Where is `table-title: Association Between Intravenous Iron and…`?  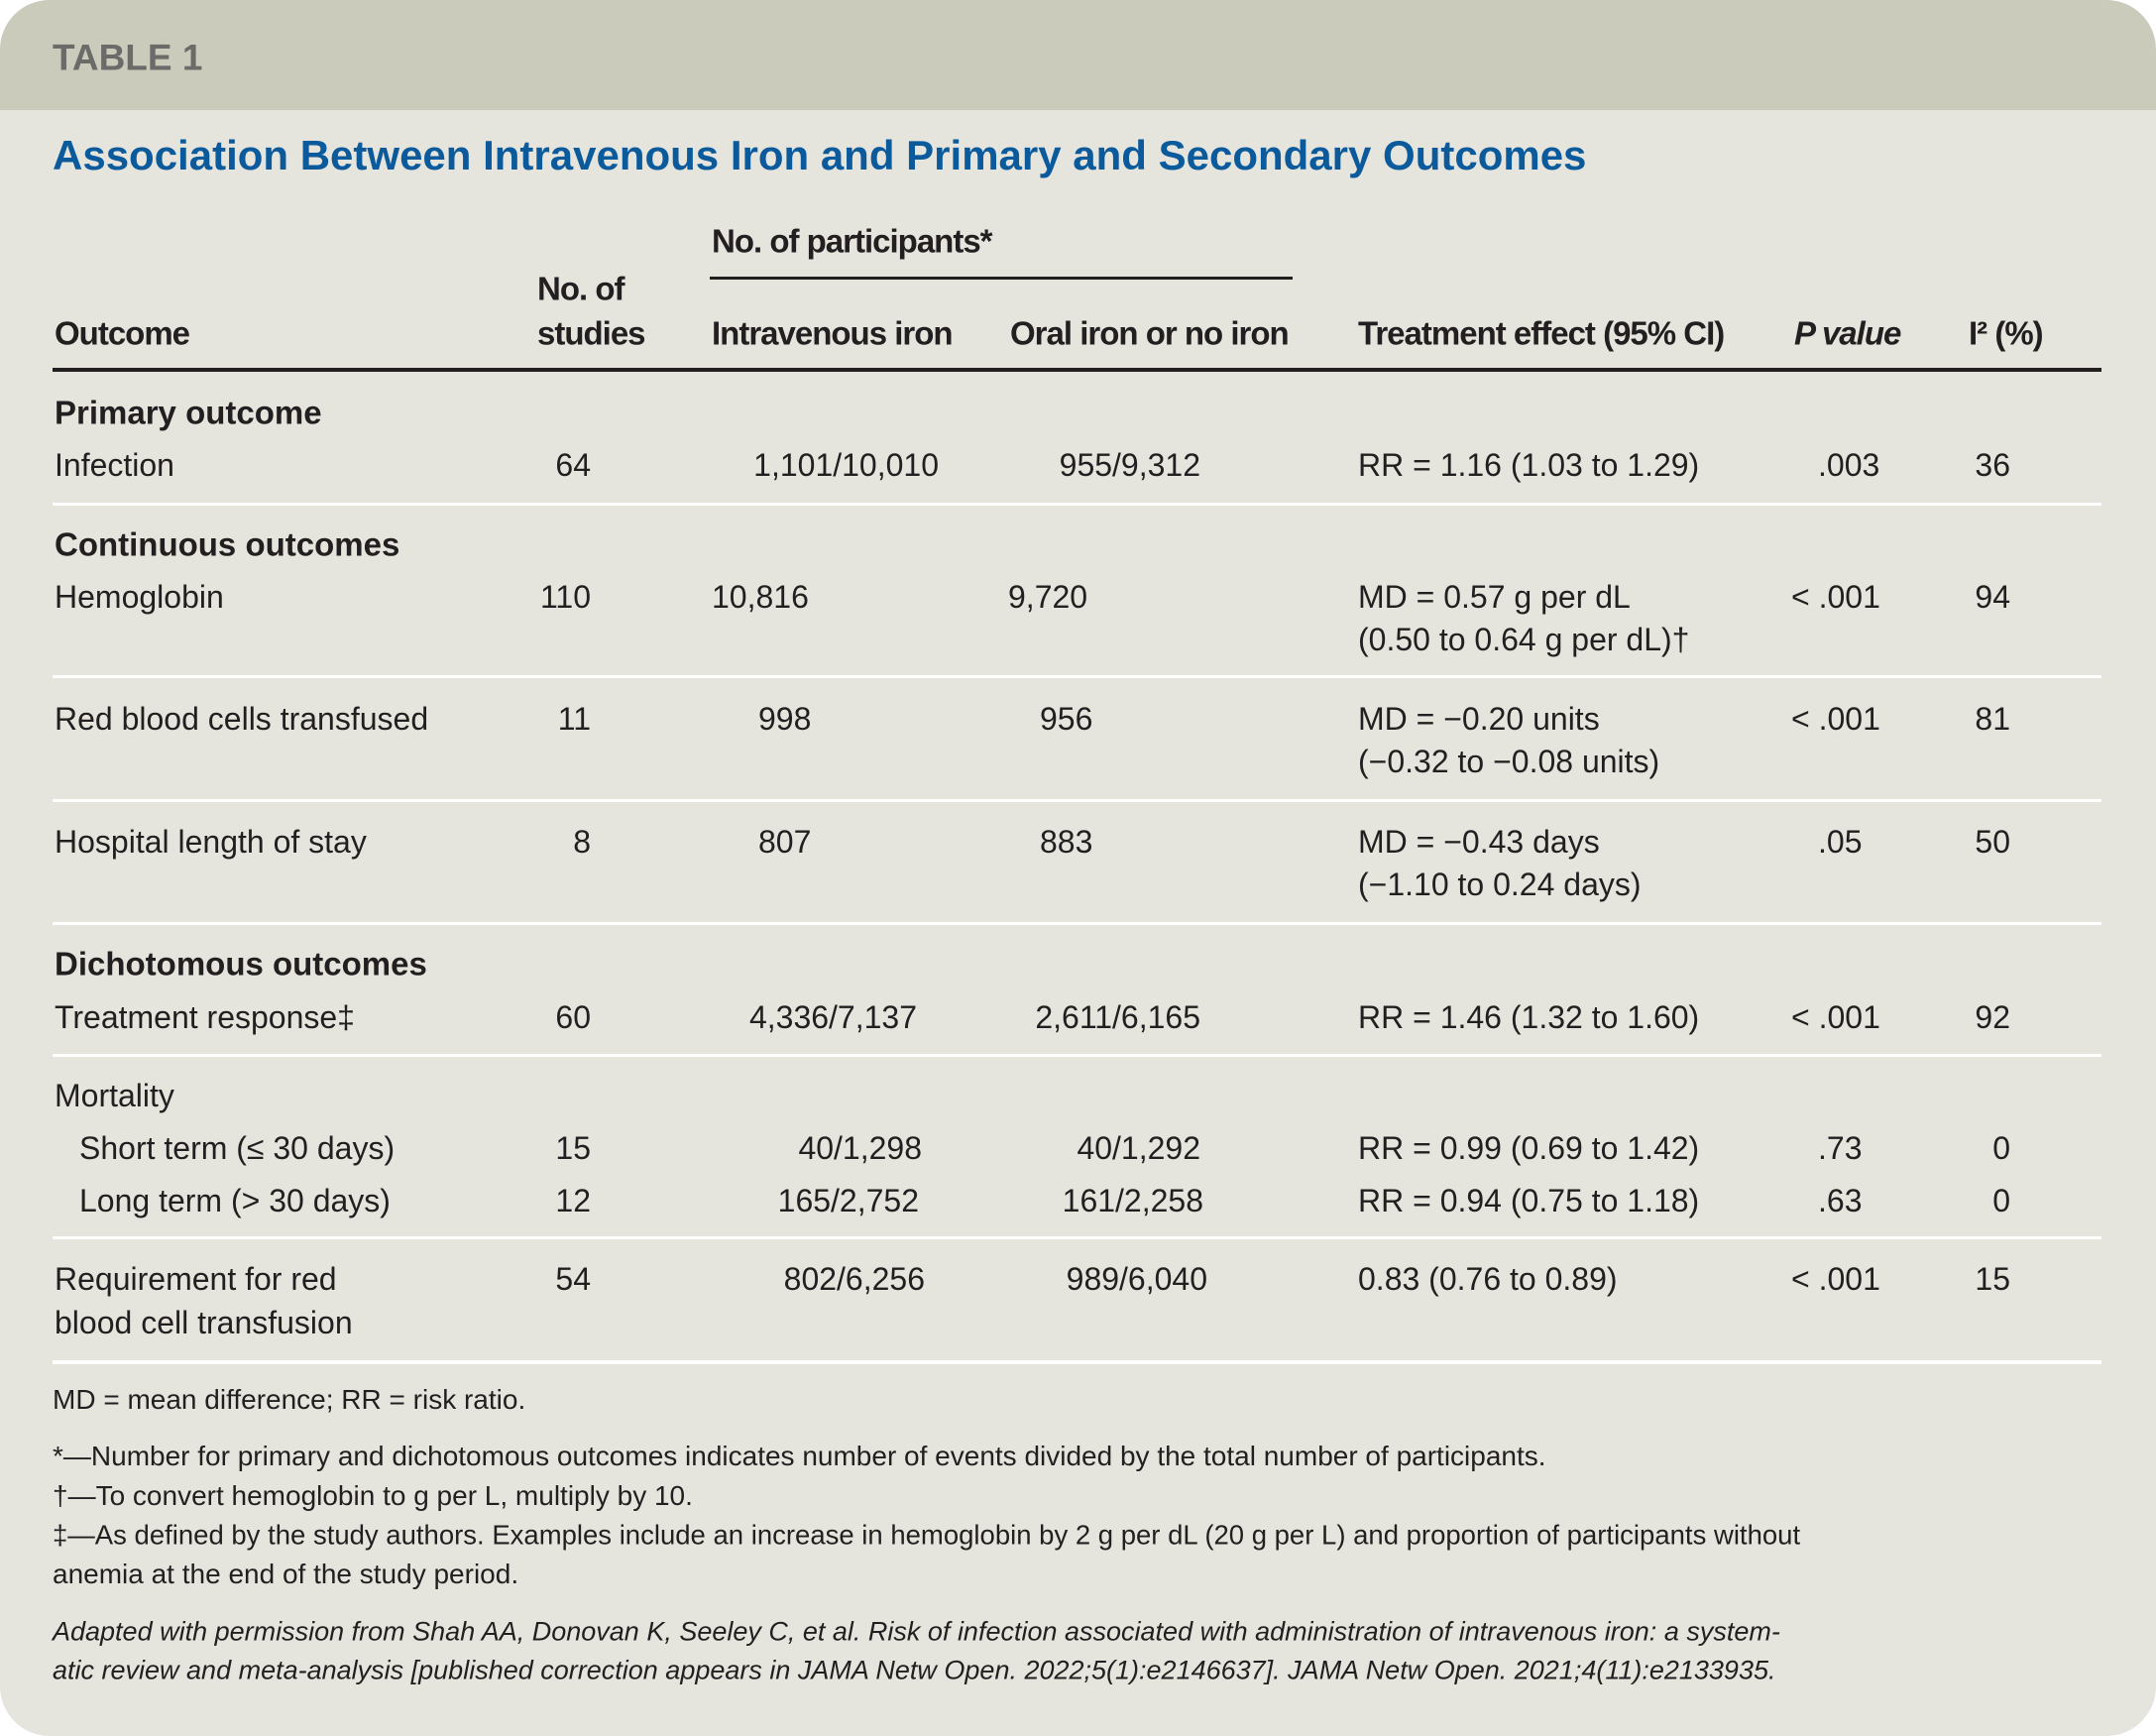
table-title: Association Between Intravenous Iron and… is located at coordinates (820, 155).